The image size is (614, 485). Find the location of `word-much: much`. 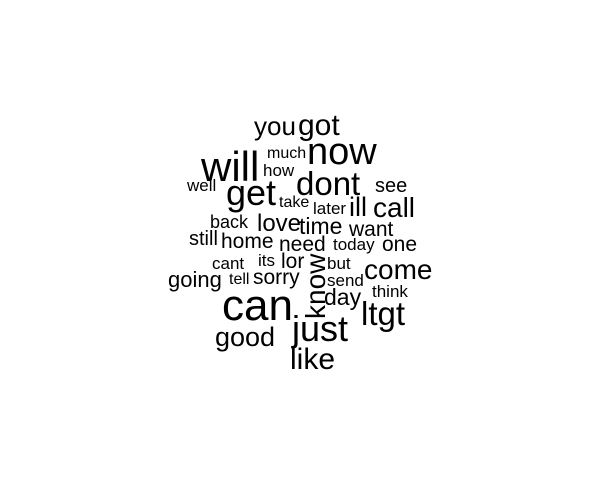

word-much: much is located at coordinates (287, 153).